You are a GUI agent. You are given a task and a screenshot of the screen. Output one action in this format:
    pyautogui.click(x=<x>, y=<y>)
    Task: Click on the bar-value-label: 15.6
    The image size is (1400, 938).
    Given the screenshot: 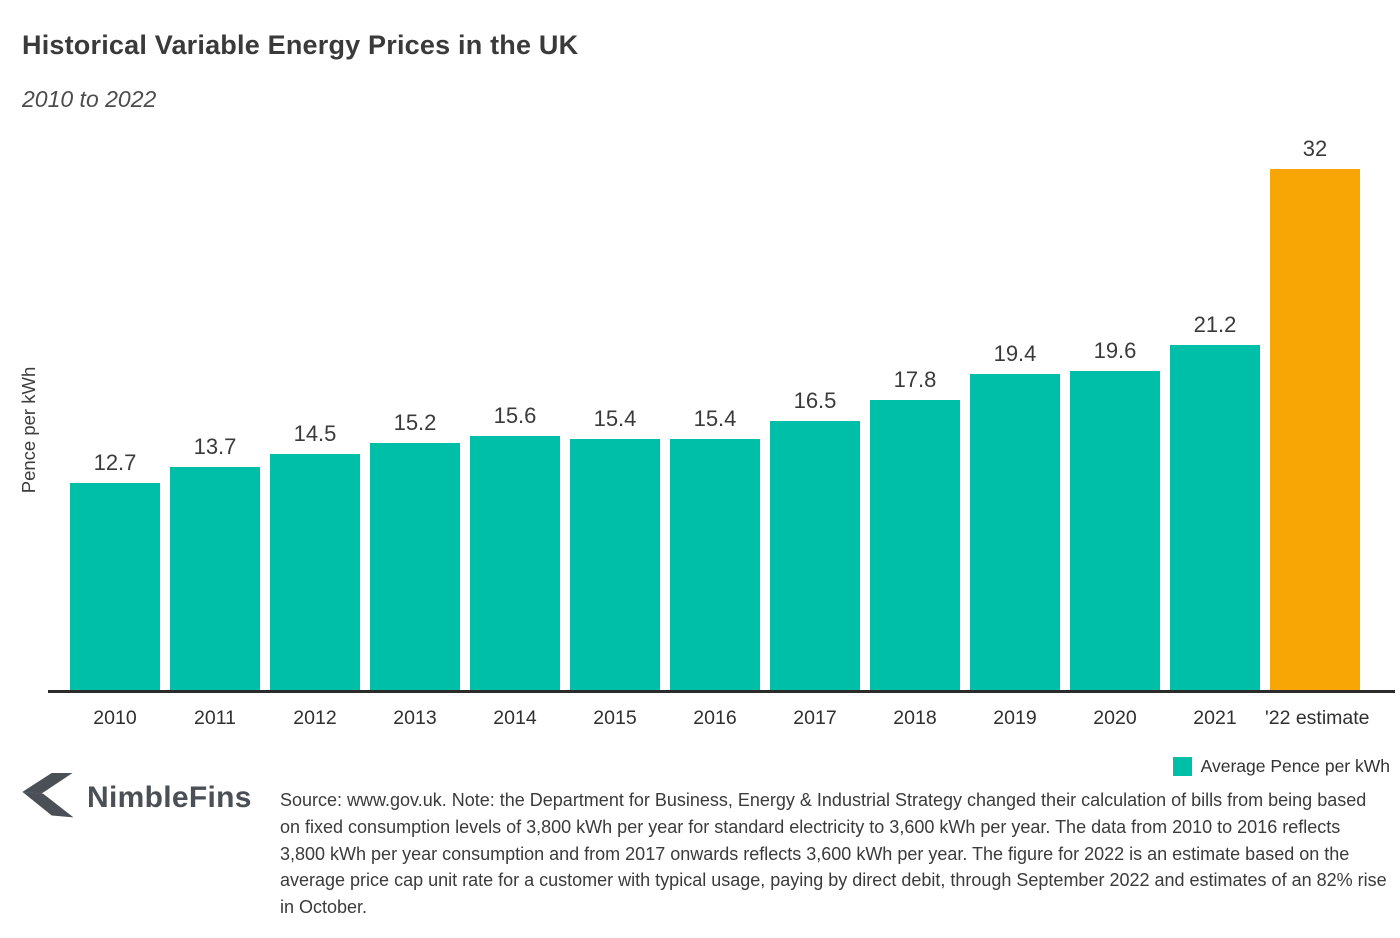 What is the action you would take?
    pyautogui.click(x=515, y=415)
    